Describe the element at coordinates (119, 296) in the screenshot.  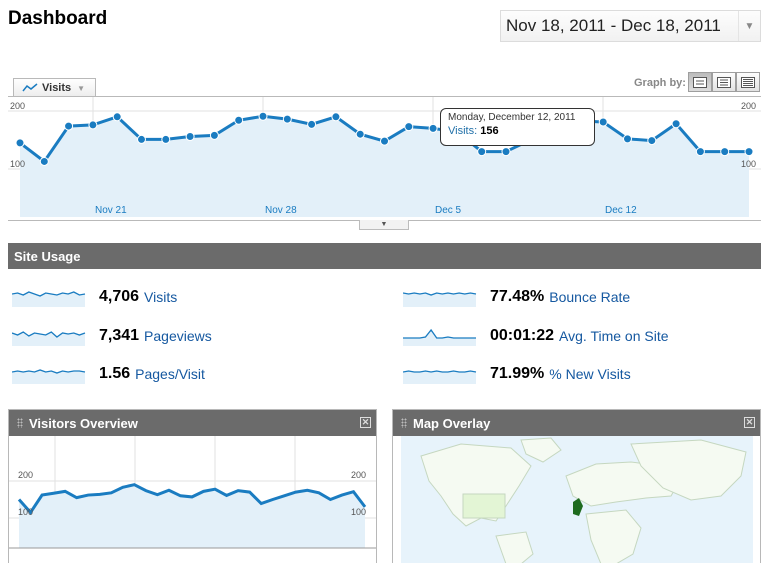
I see `metric-value: 4,706` at that location.